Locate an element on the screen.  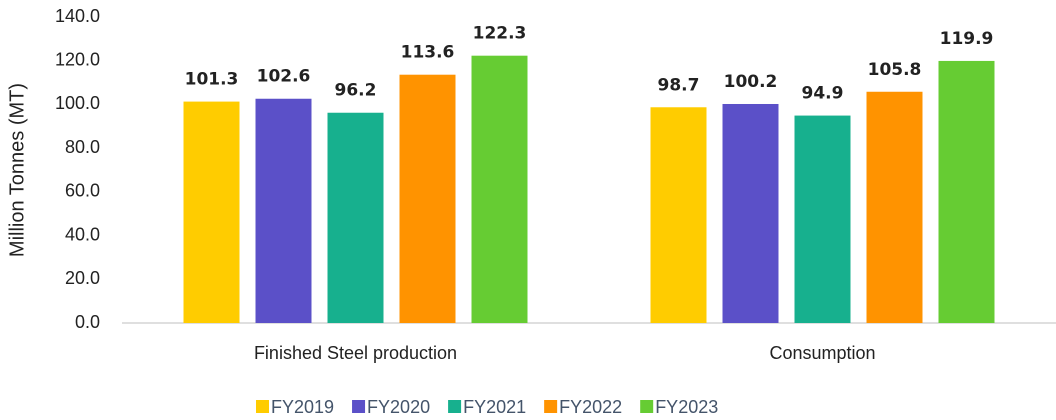
y-tick-label: 60.0 is located at coordinates (82, 191).